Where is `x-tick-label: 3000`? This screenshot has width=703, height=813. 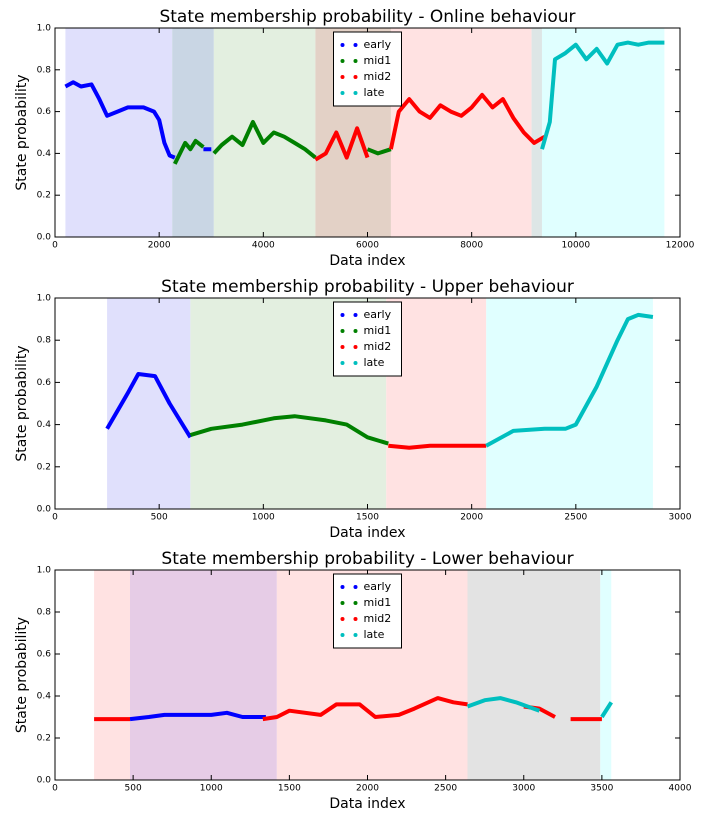
x-tick-label: 3000 is located at coordinates (523, 789).